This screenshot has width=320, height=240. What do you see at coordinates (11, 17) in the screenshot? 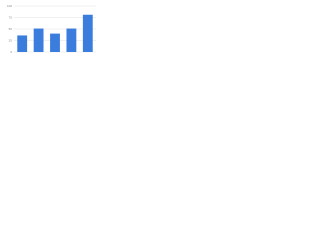
I see `y-tick-label: 75` at bounding box center [11, 17].